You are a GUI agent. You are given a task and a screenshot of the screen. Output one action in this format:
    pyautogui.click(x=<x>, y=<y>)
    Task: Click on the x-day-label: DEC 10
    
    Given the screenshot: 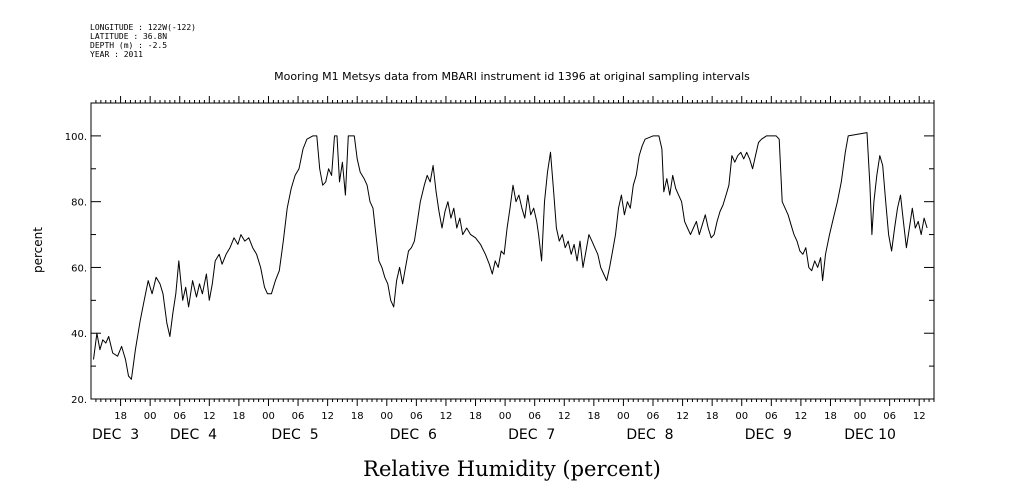 What is the action you would take?
    pyautogui.click(x=870, y=435)
    